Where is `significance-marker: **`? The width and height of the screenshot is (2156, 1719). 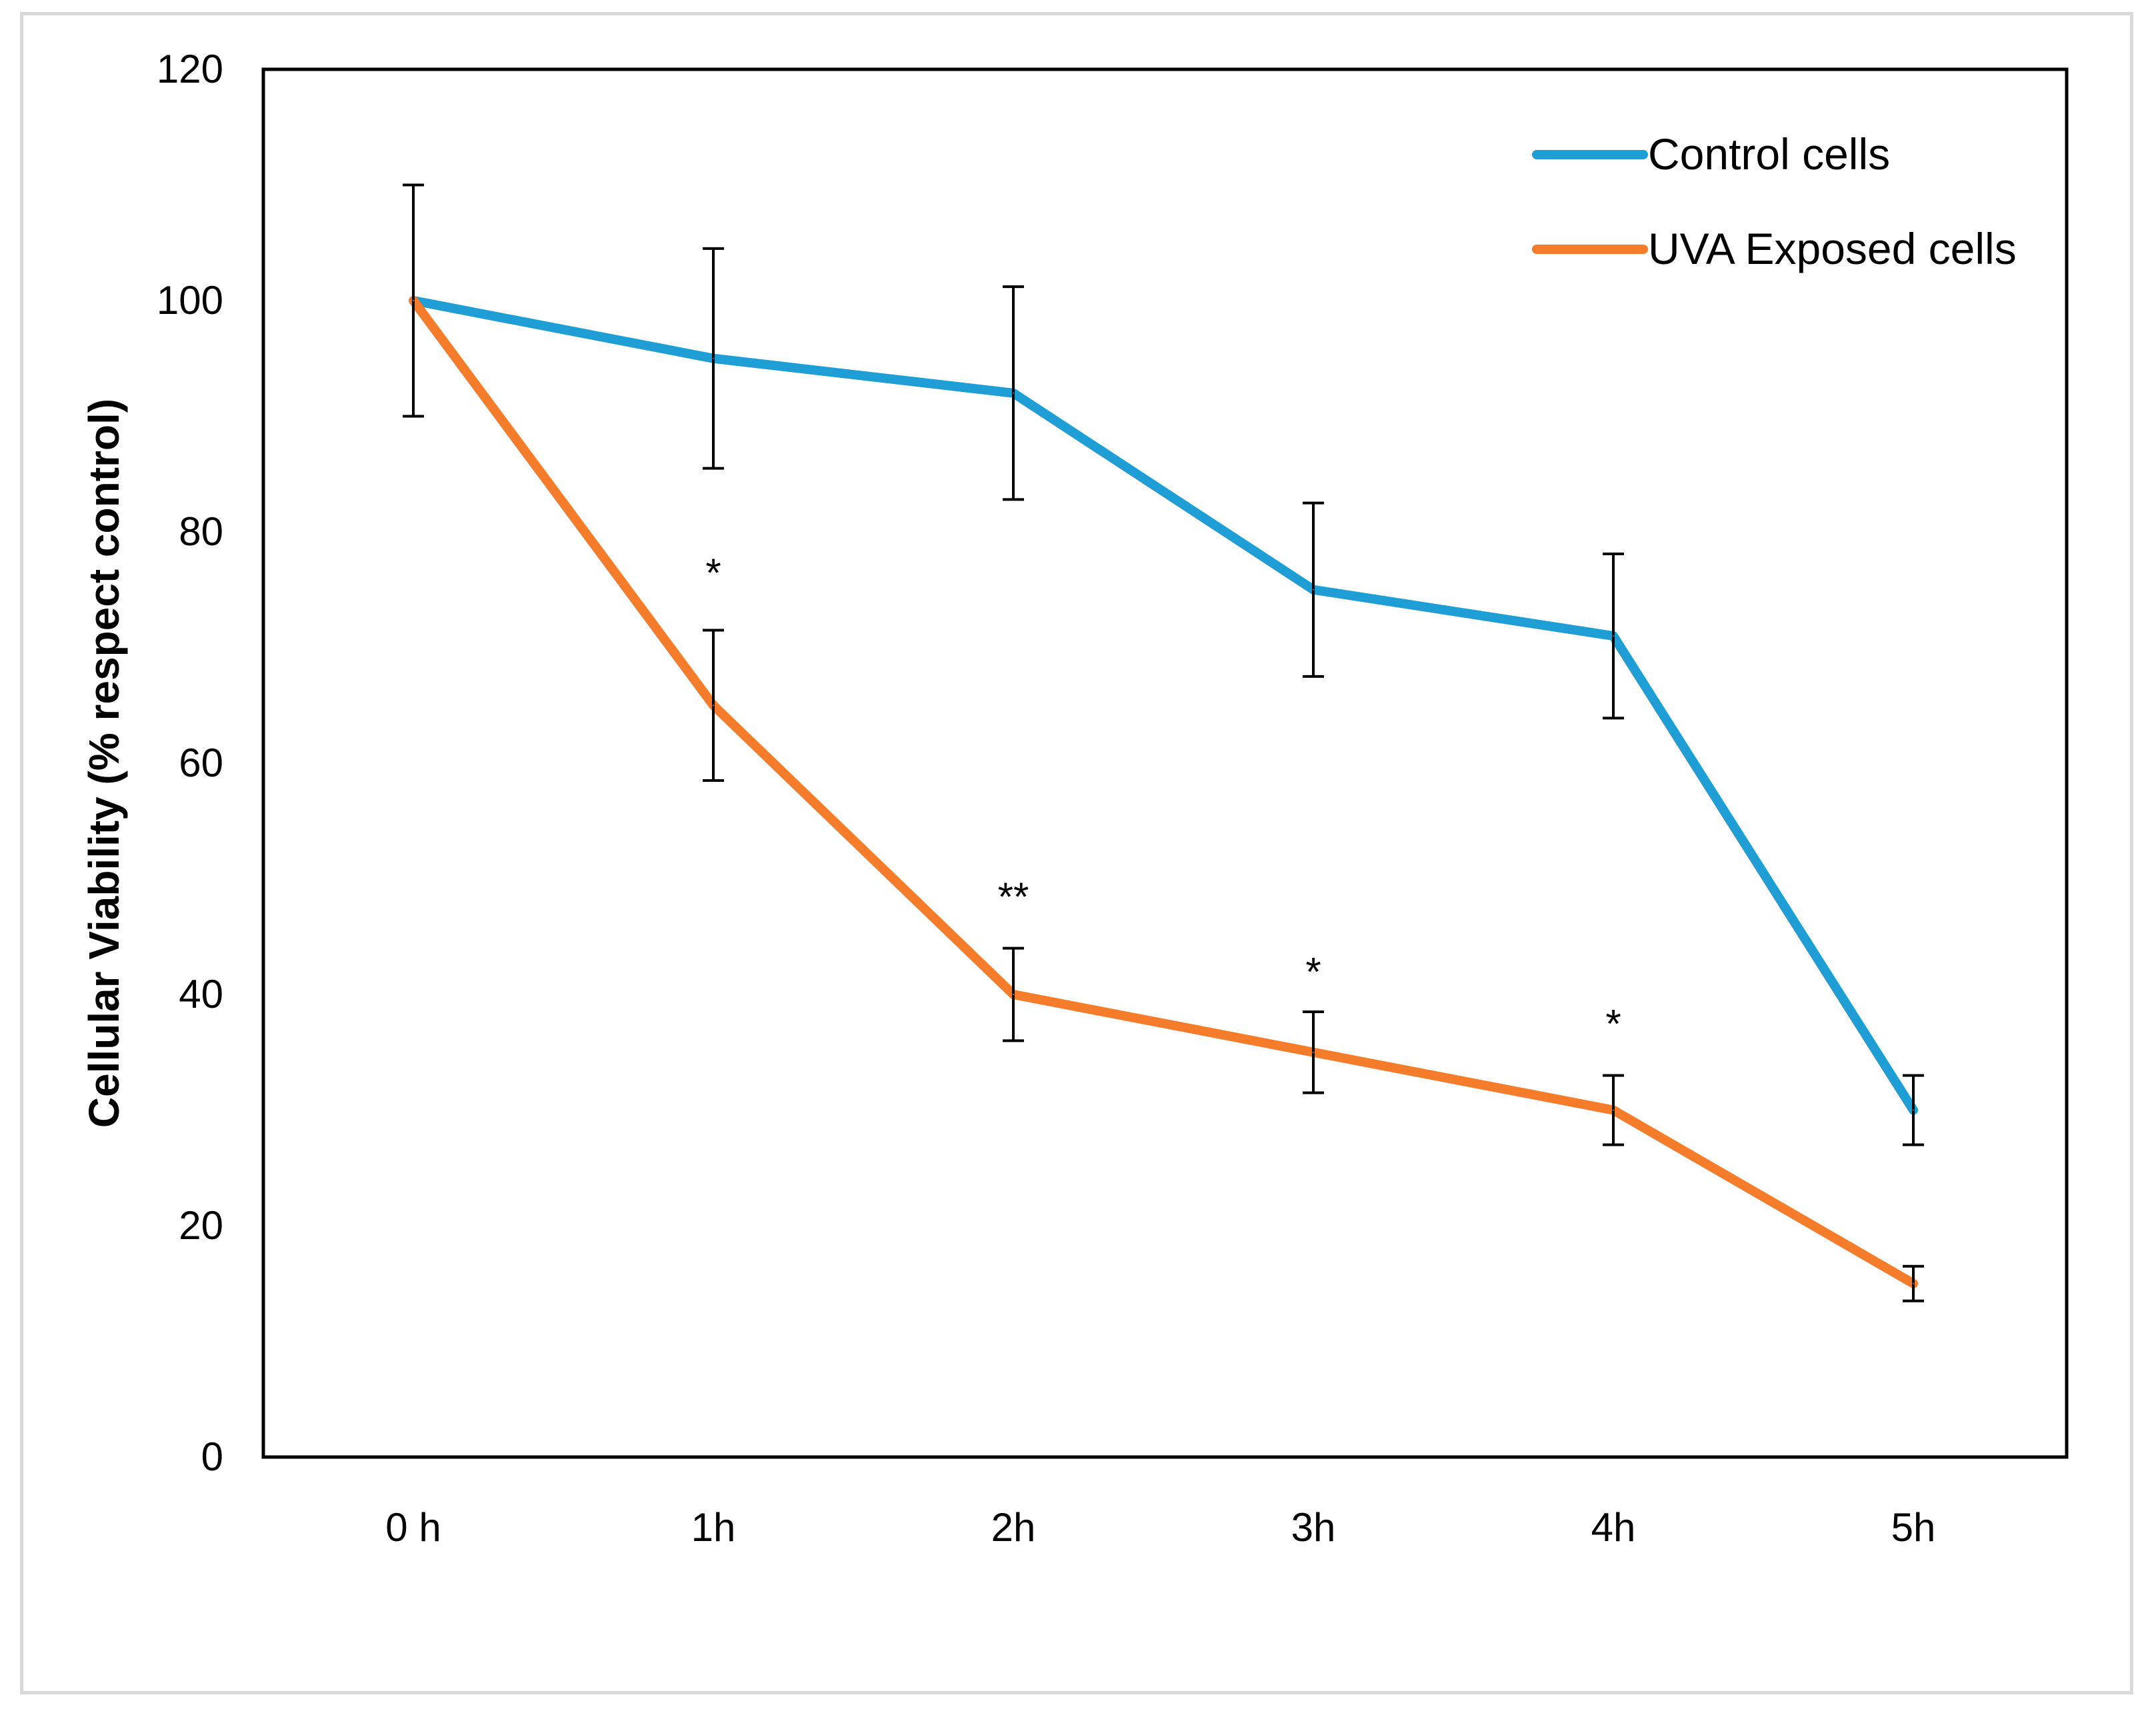 significance-marker: ** is located at coordinates (1013, 897).